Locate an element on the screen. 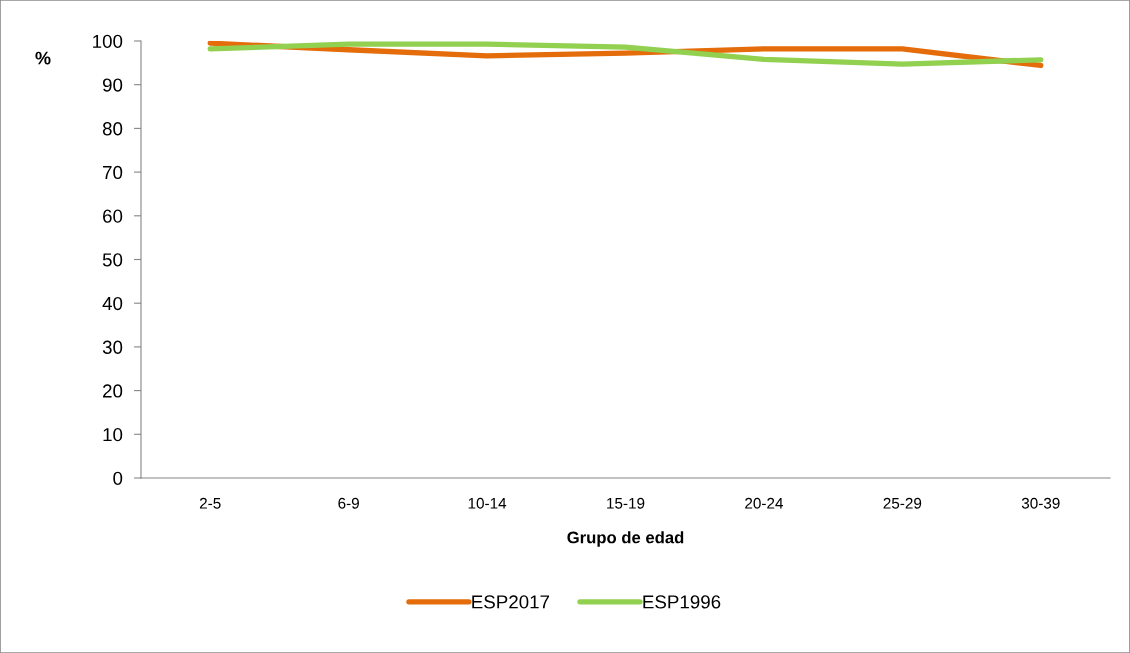 The width and height of the screenshot is (1130, 653). y-tick-label: 20 is located at coordinates (113, 391).